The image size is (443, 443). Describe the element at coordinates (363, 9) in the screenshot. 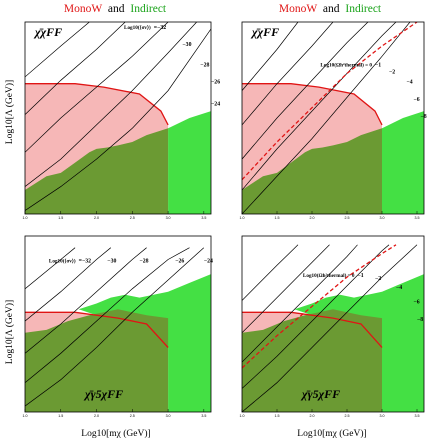

I see `header-right-indirect: Indirect` at that location.